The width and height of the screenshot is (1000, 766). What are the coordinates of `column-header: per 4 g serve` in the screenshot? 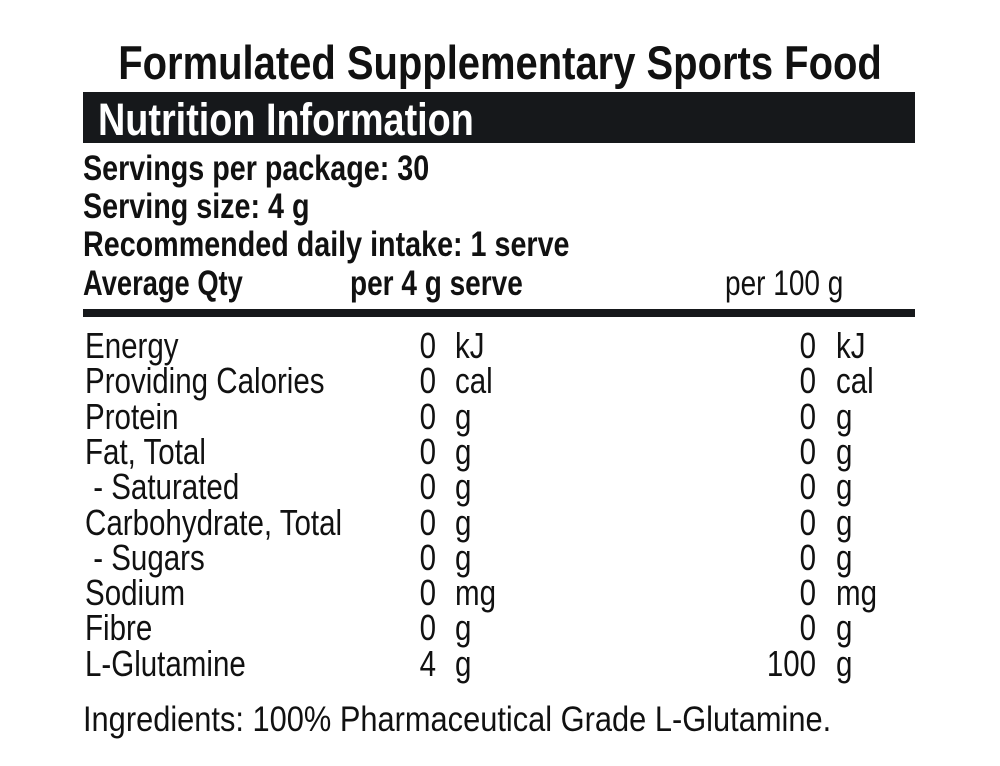 It's located at (436, 283).